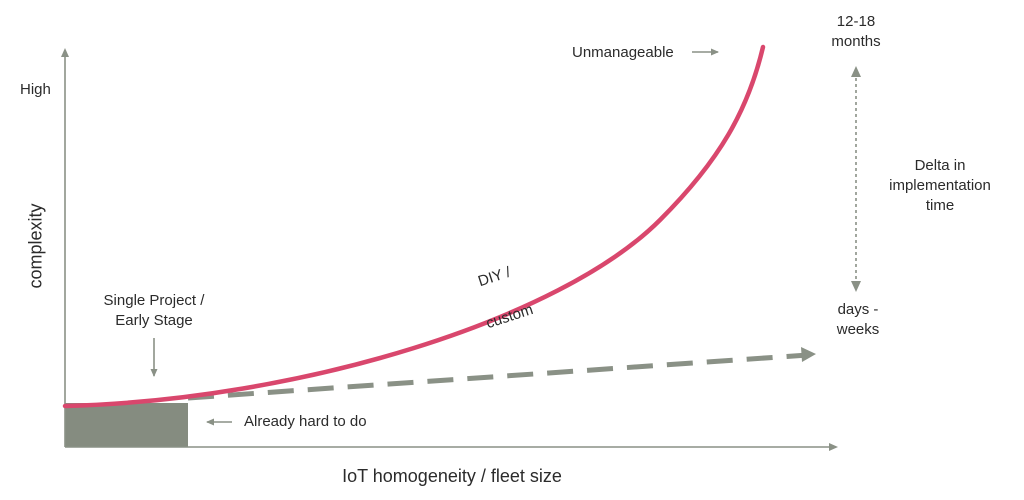 The height and width of the screenshot is (500, 1024). What do you see at coordinates (154, 320) in the screenshot?
I see `single-project-line-2: Early Stage` at bounding box center [154, 320].